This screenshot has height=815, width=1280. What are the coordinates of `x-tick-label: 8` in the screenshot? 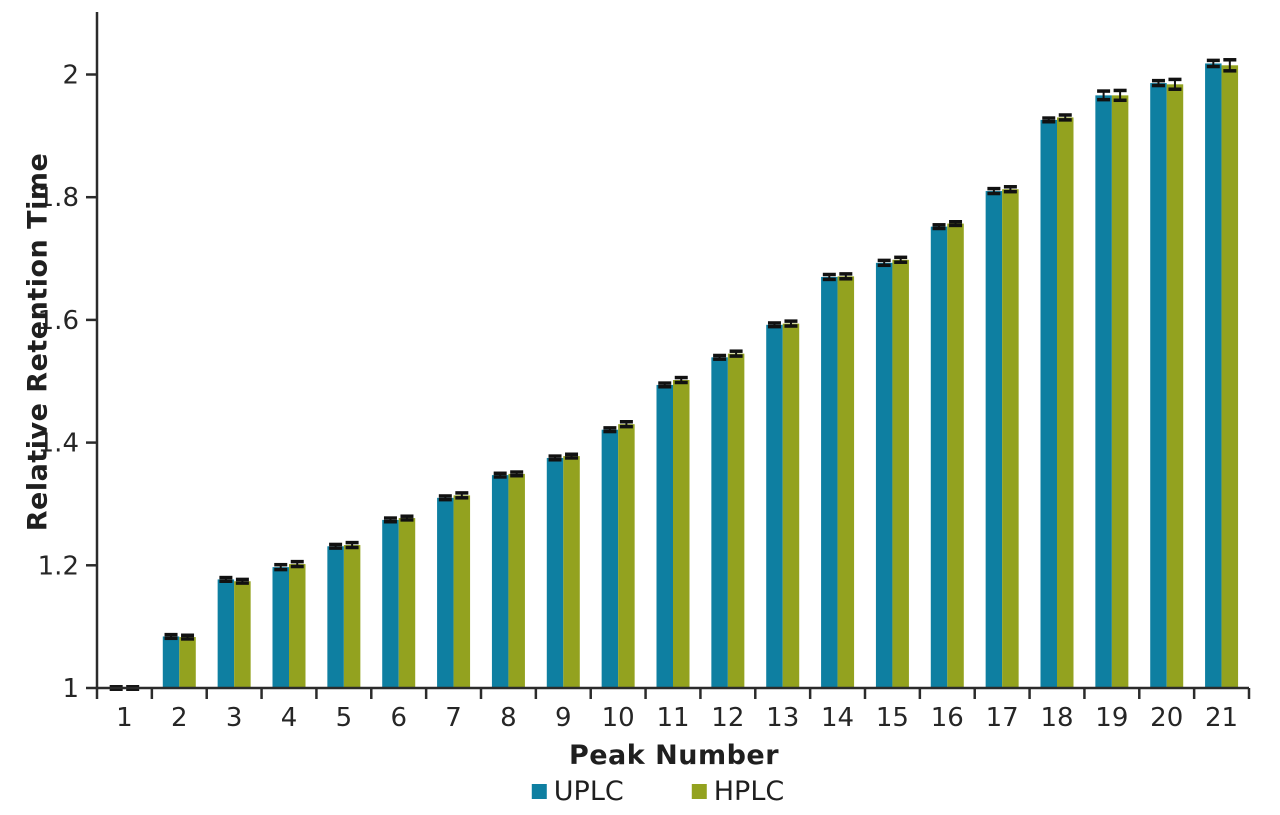 It's located at (508, 718).